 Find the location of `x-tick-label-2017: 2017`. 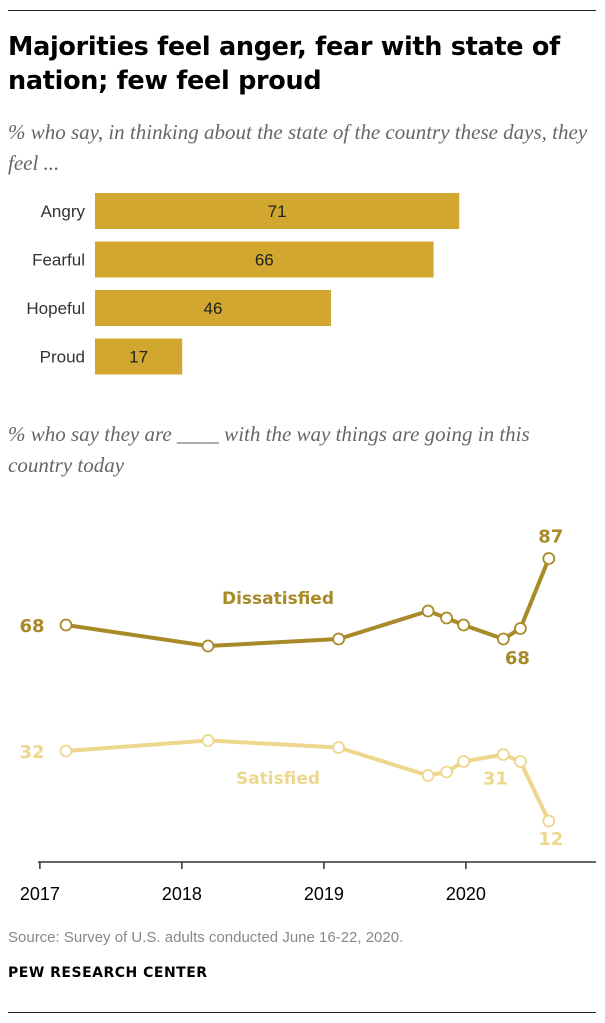

x-tick-label-2017: 2017 is located at coordinates (40, 894).